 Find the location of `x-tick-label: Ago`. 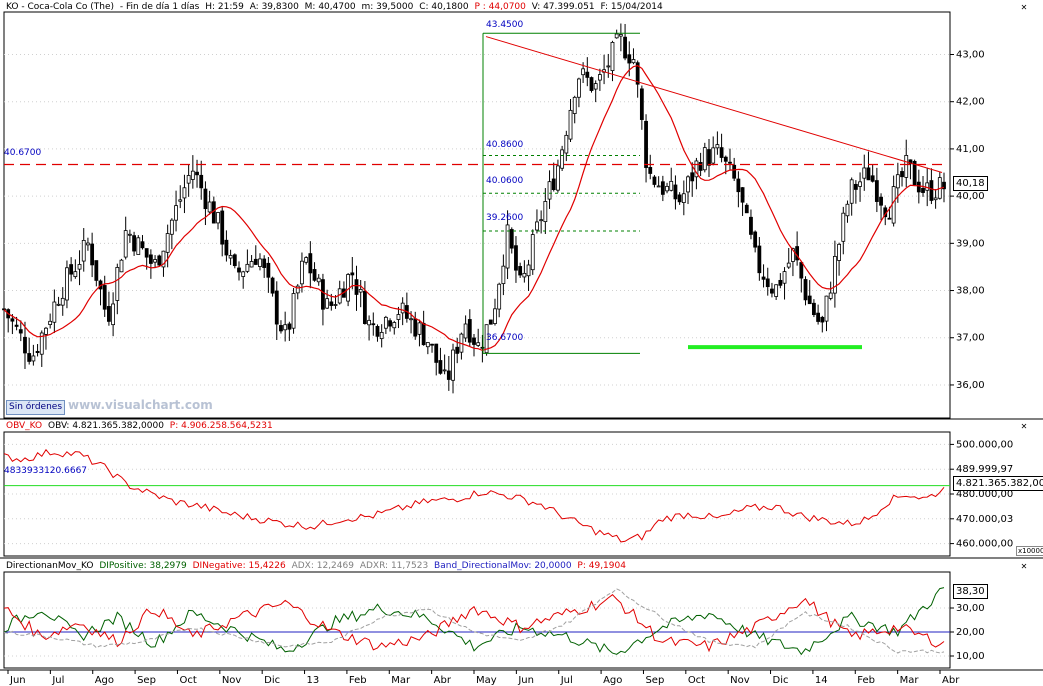

x-tick-label: Ago is located at coordinates (104, 680).